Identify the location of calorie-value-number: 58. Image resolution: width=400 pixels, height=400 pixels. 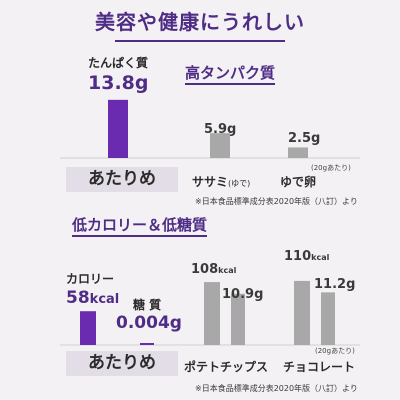
(78, 298).